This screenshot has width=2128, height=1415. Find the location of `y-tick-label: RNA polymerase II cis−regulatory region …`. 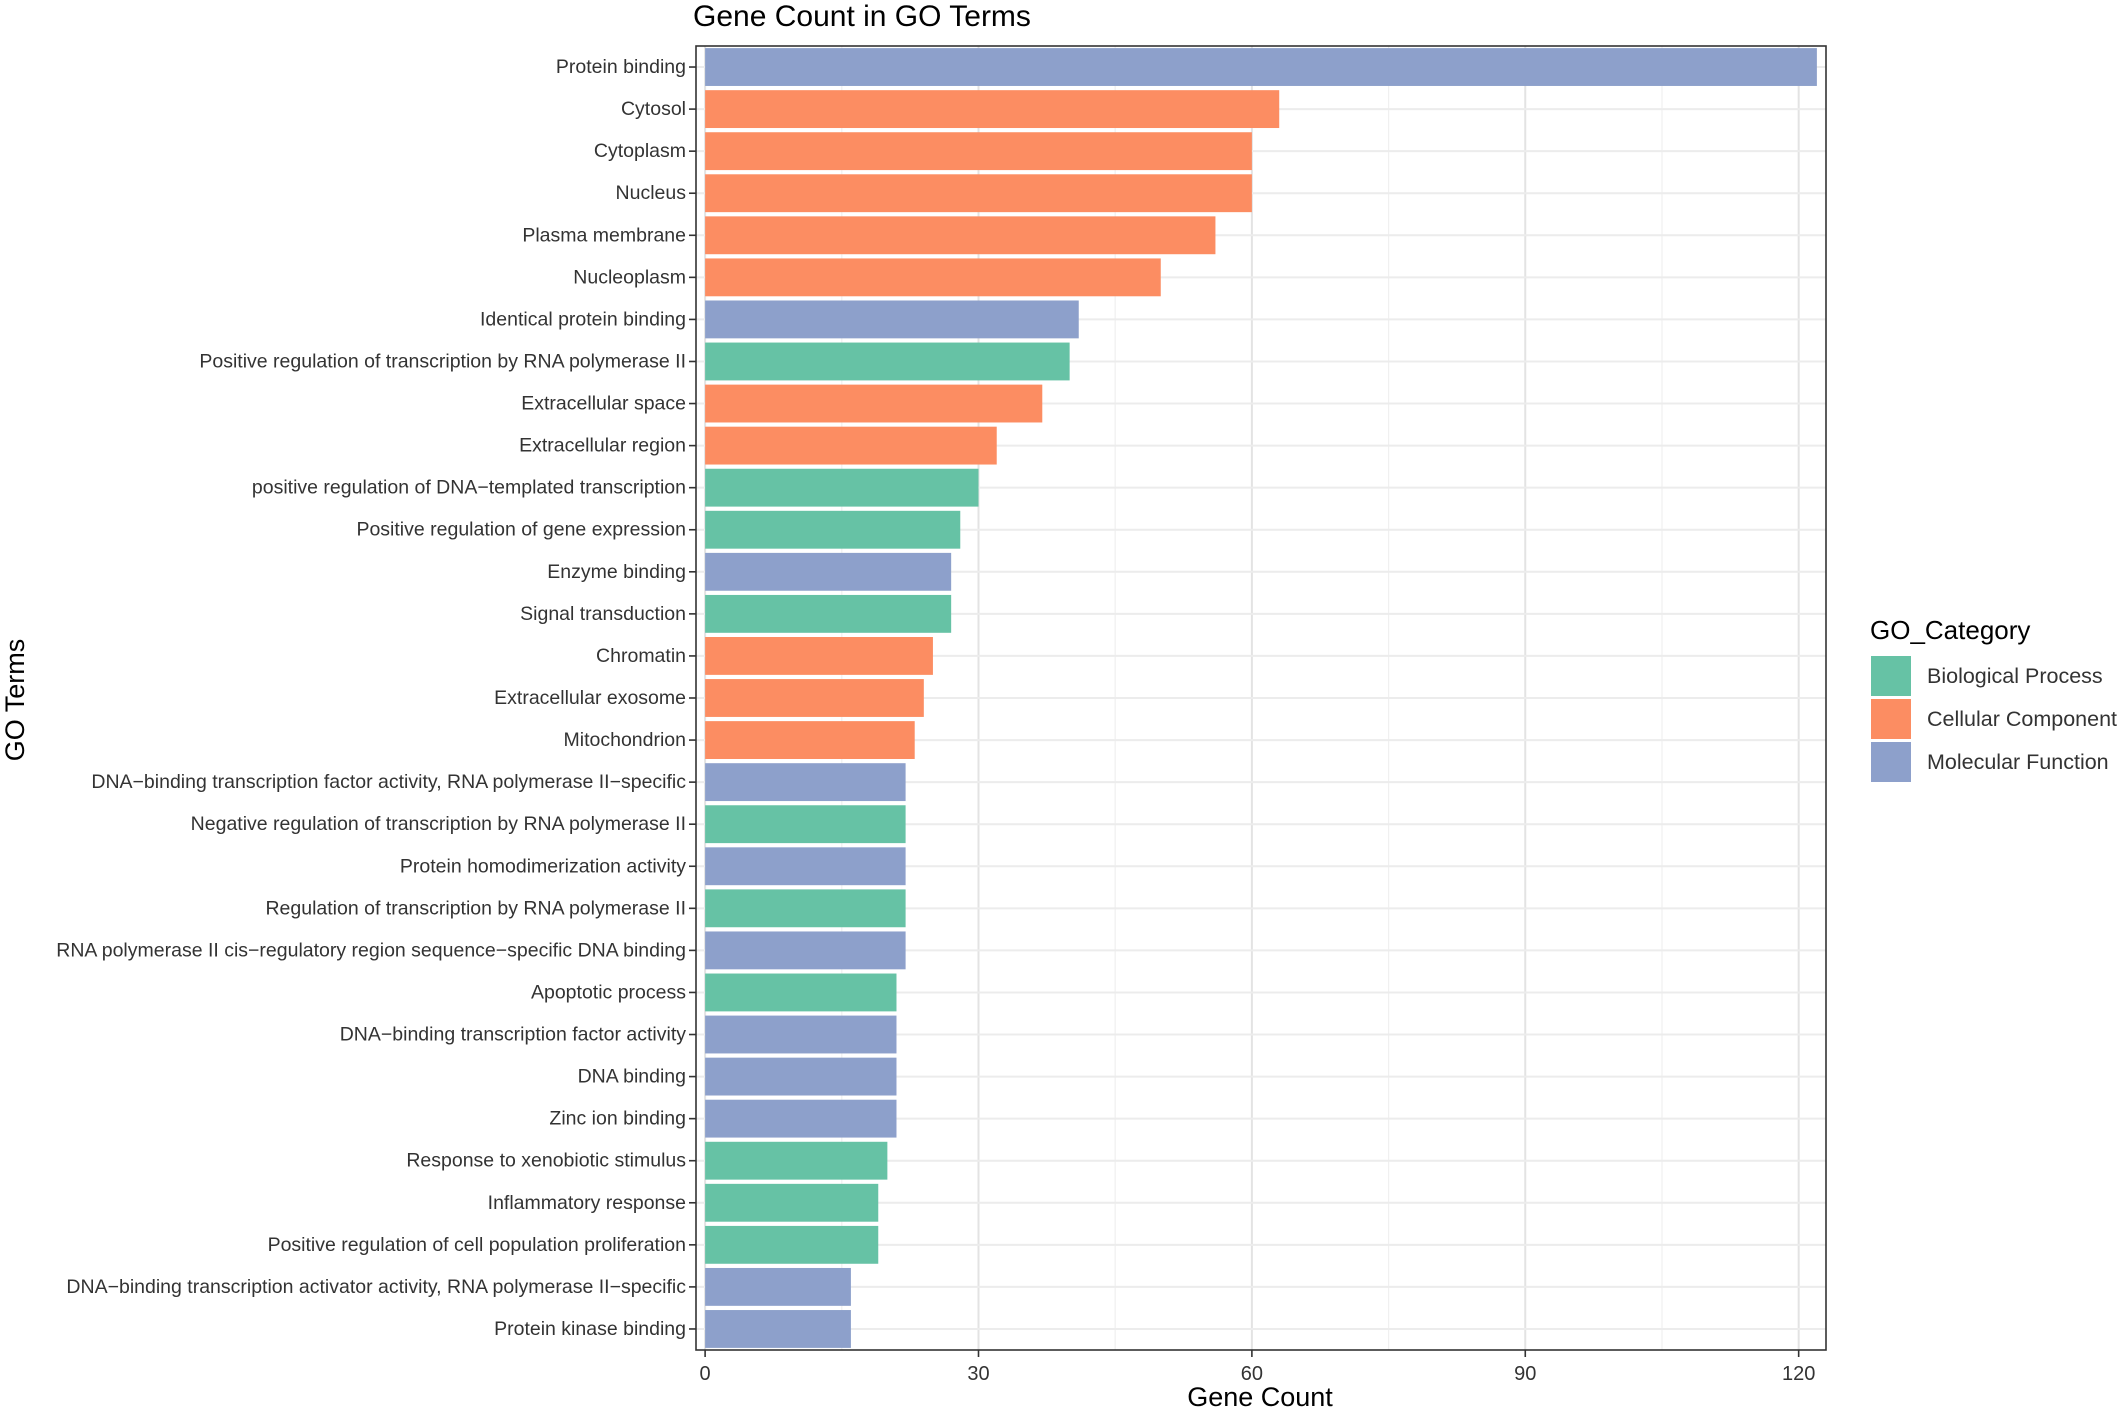

y-tick-label: RNA polymerase II cis−regulatory region … is located at coordinates (371, 950).